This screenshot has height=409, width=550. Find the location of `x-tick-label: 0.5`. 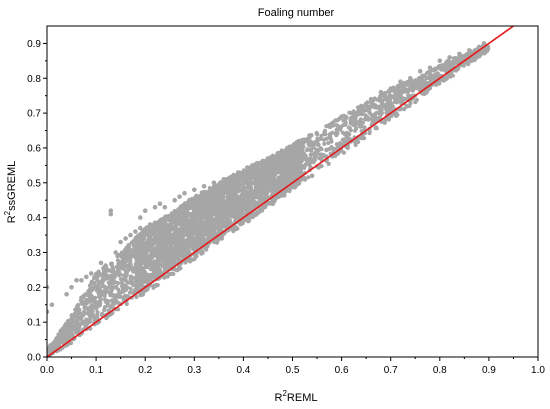

x-tick-label: 0.5 is located at coordinates (293, 370).